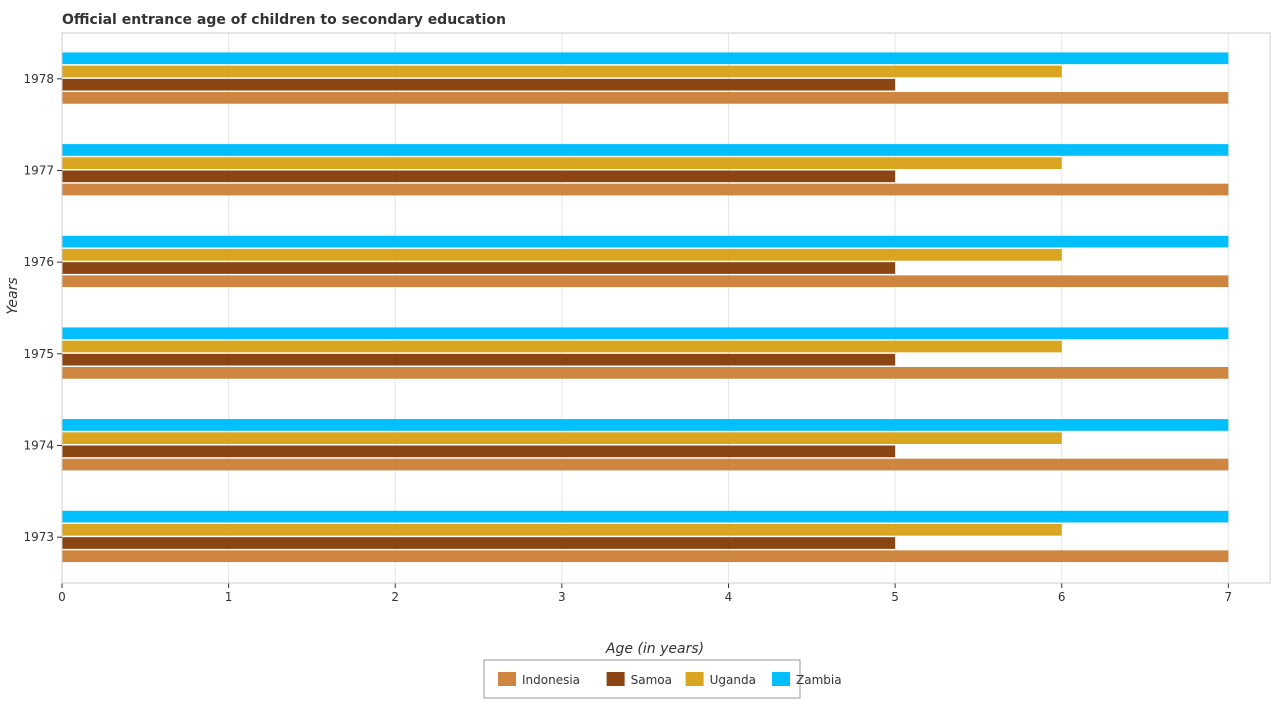  Describe the element at coordinates (645, 150) in the screenshot. I see `bar-zambia-1977` at that location.